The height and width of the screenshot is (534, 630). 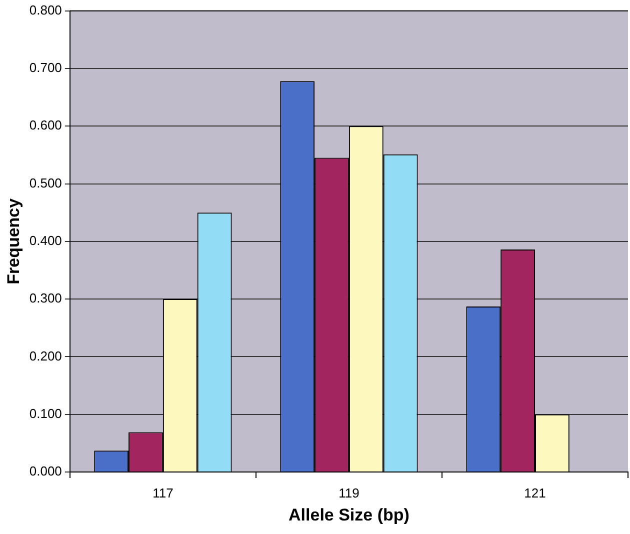 What do you see at coordinates (349, 514) in the screenshot?
I see `x-axis-title: Allele Size (bp)` at bounding box center [349, 514].